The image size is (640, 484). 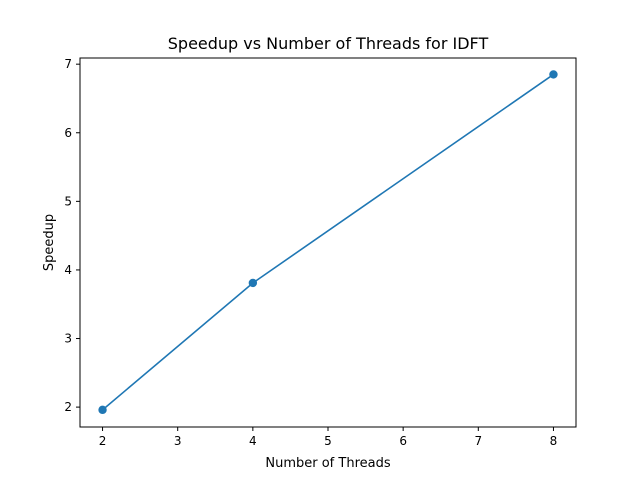 I want to click on x-axis-label: Number of Threads, so click(x=327, y=463).